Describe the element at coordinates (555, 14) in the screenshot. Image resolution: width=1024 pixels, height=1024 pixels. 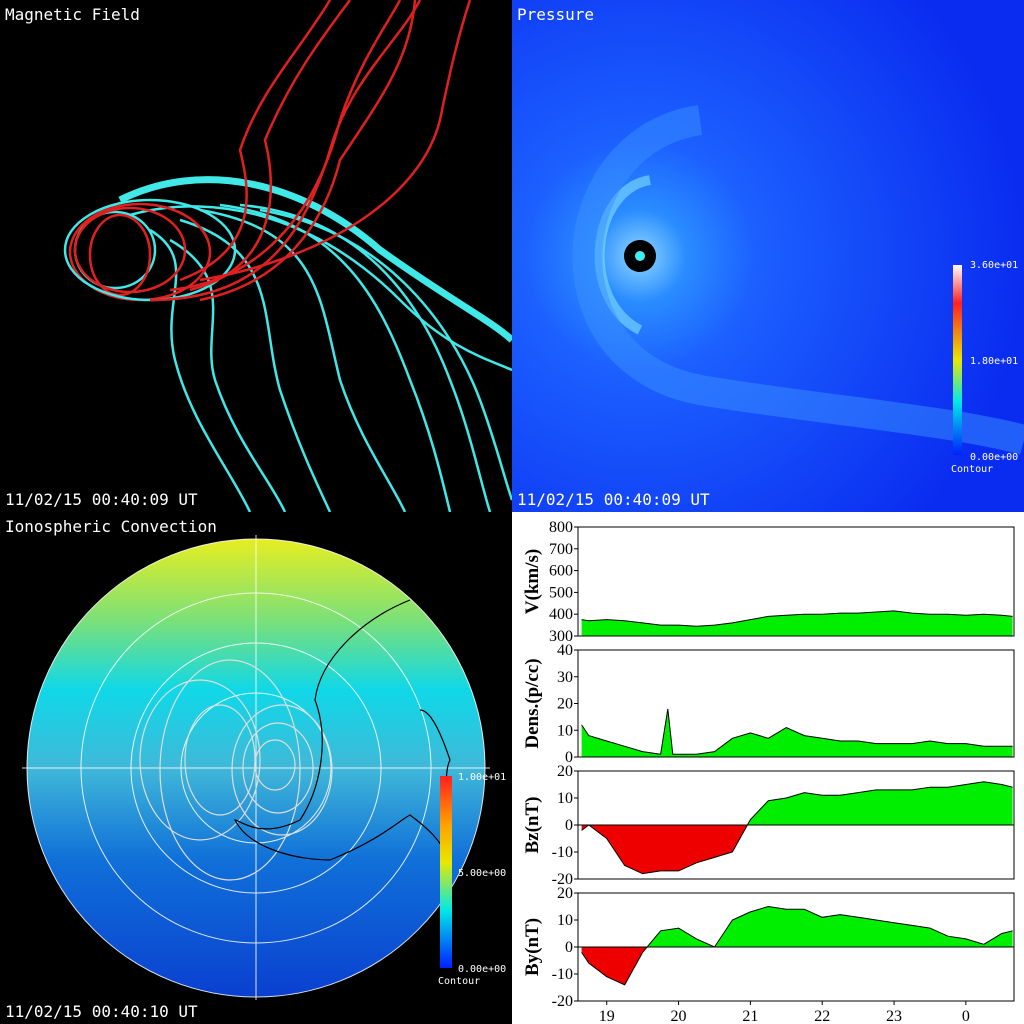
I see `panel-title: Pressure` at that location.